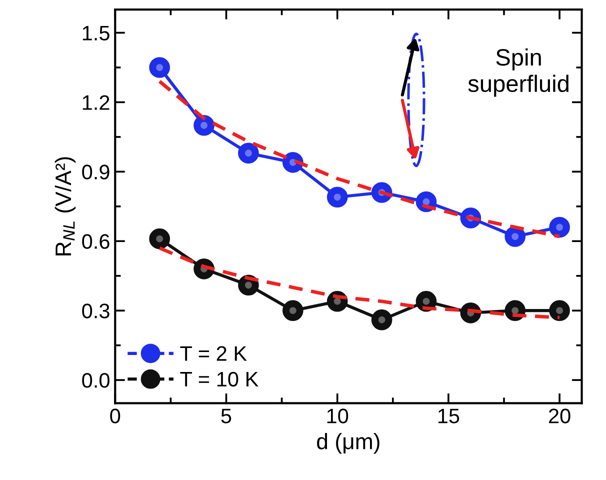 The height and width of the screenshot is (480, 606). I want to click on x-axis-title: d (μm), so click(348, 443).